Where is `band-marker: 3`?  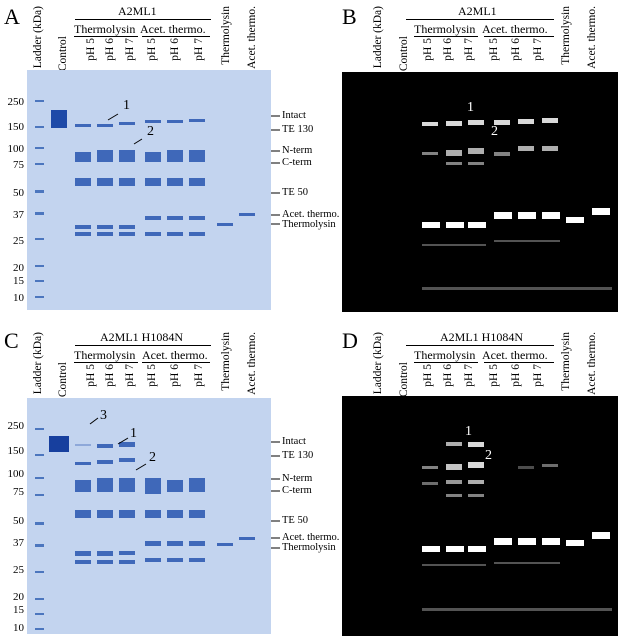
band-marker: 3 is located at coordinates (103, 415).